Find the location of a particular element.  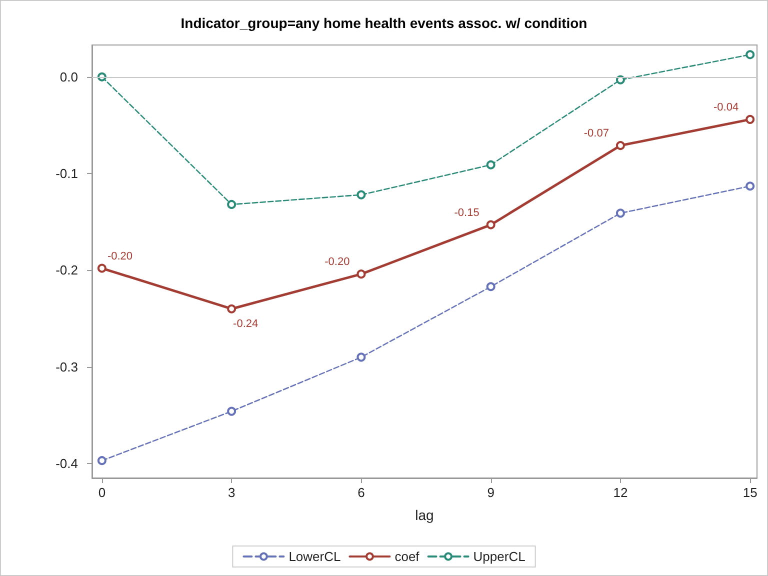

data-label: -0.15 is located at coordinates (467, 212).